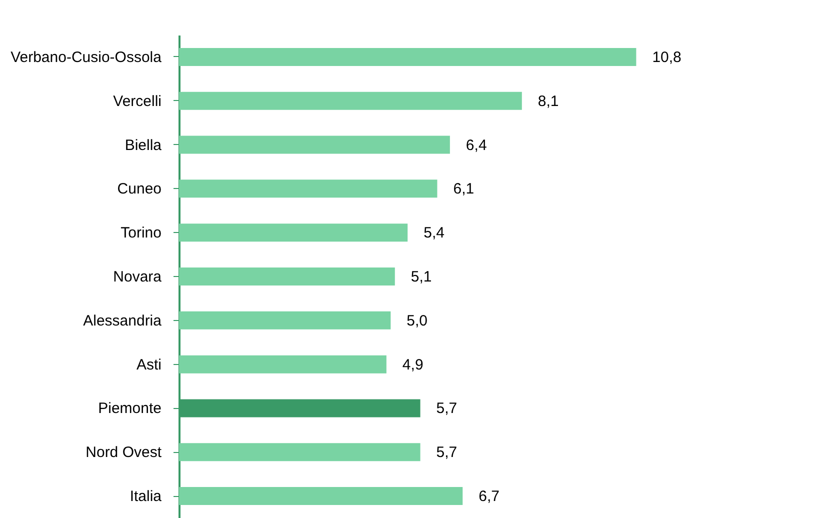 The width and height of the screenshot is (814, 518). What do you see at coordinates (130, 409) in the screenshot?
I see `y-tick-label: Piemonte` at bounding box center [130, 409].